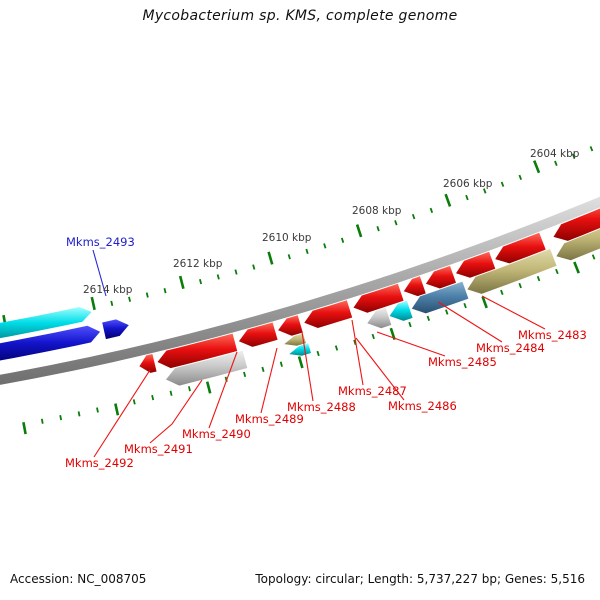 The height and width of the screenshot is (600, 600). What do you see at coordinates (462, 362) in the screenshot?
I see `gene-label: Mkms_2485` at bounding box center [462, 362].